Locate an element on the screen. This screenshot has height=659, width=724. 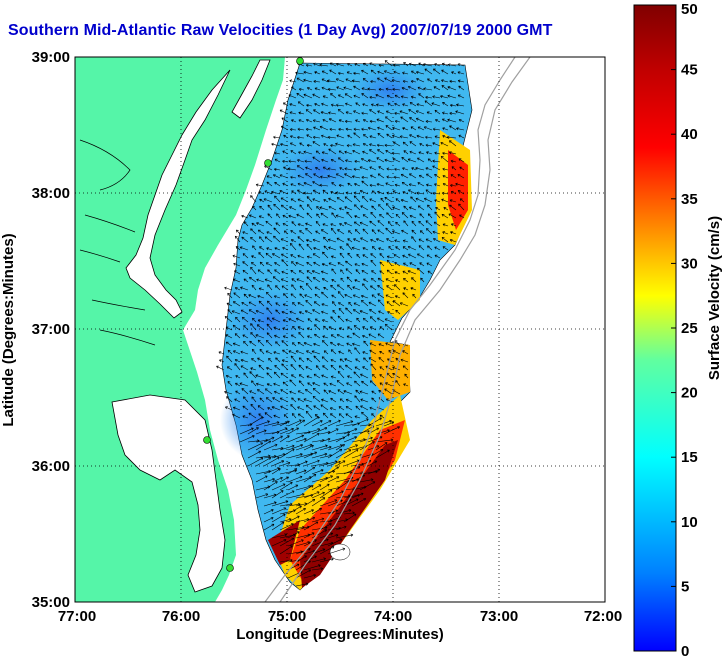
y-tick-label: 37:00 is located at coordinates (51, 329).